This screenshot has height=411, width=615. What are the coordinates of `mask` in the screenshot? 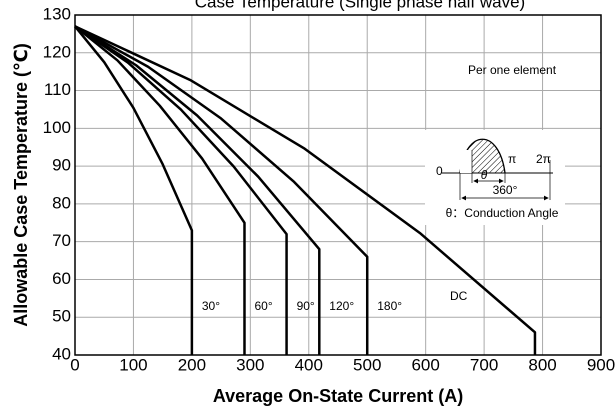 It's located at (466, 161).